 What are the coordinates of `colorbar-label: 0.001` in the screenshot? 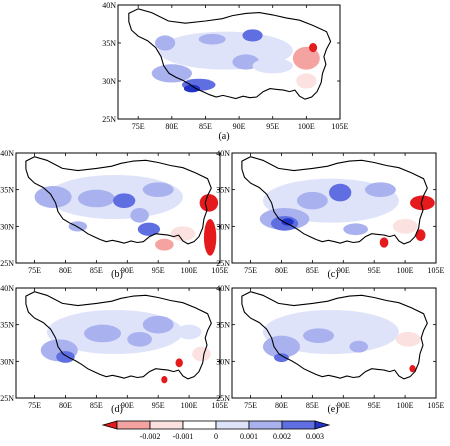 It's located at (249, 436).